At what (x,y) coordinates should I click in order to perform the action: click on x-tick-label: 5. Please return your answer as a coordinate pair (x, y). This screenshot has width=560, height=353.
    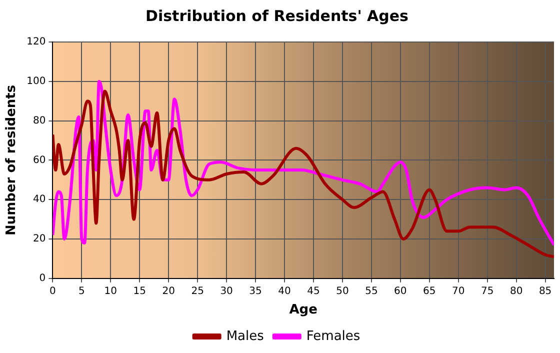
    Looking at the image, I should click on (81, 291).